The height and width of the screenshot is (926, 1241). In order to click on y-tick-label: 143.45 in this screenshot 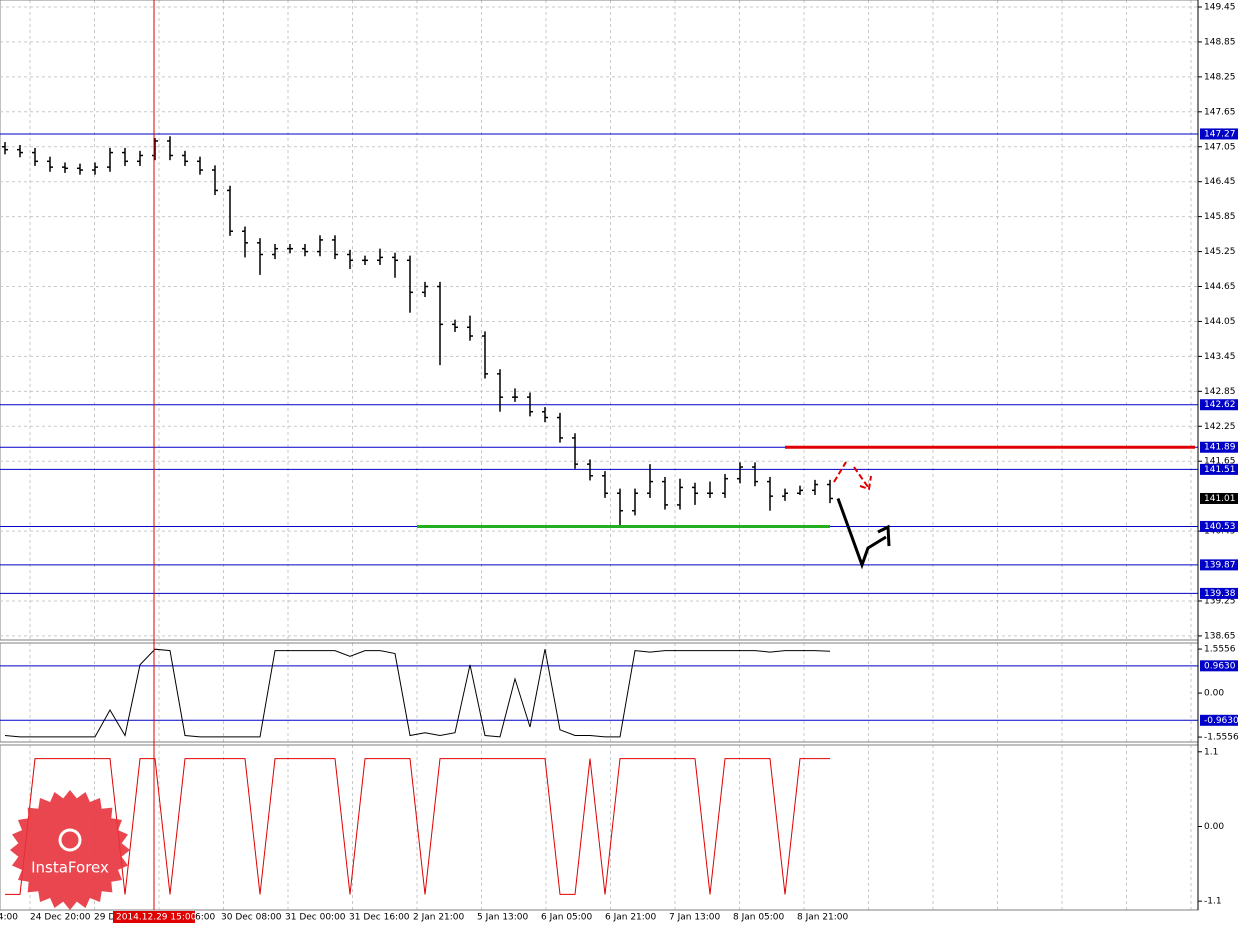, I will do `click(1220, 357)`.